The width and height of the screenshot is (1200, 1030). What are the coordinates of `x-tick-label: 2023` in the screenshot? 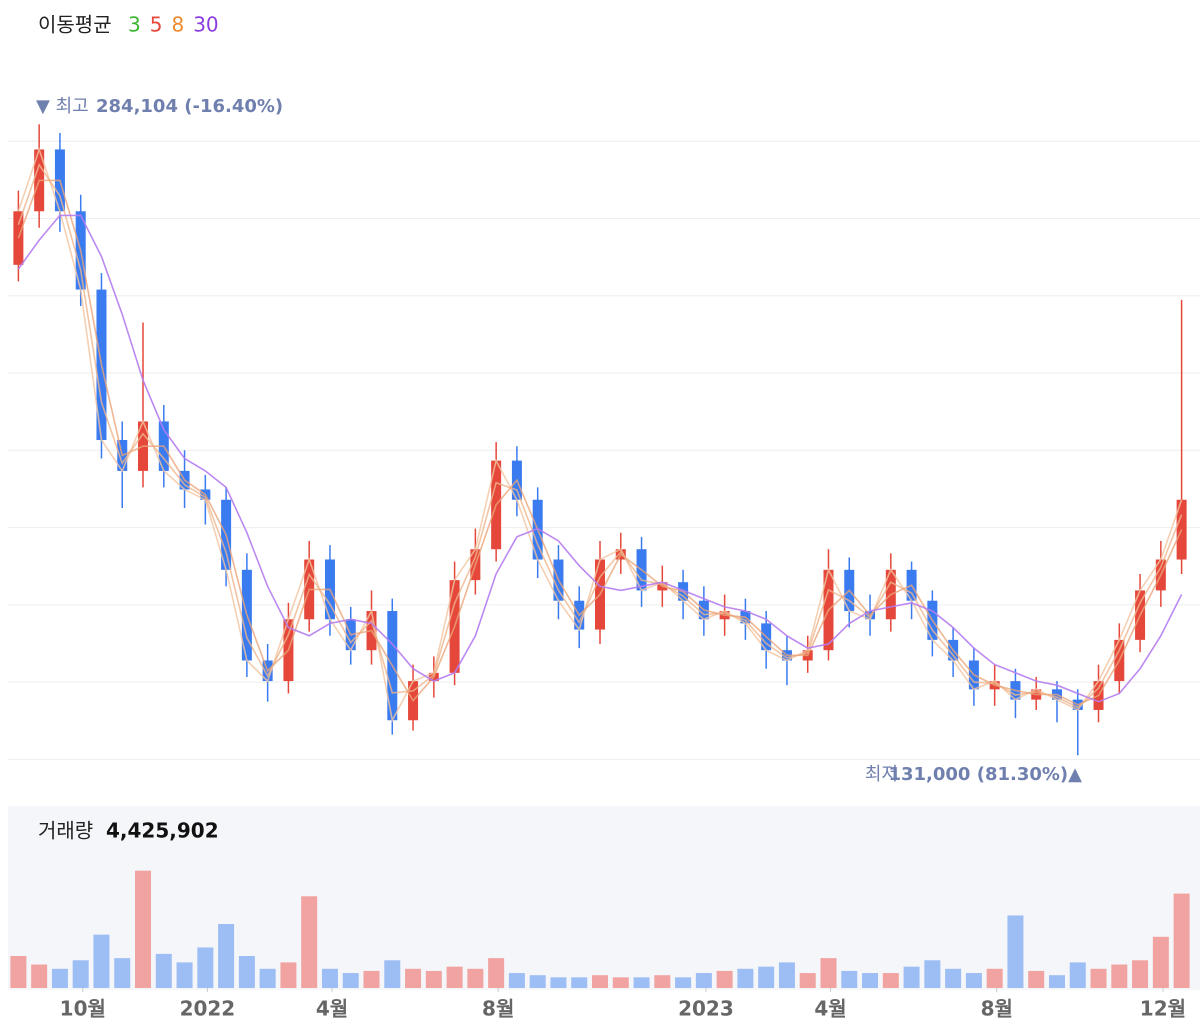 It's located at (706, 1009).